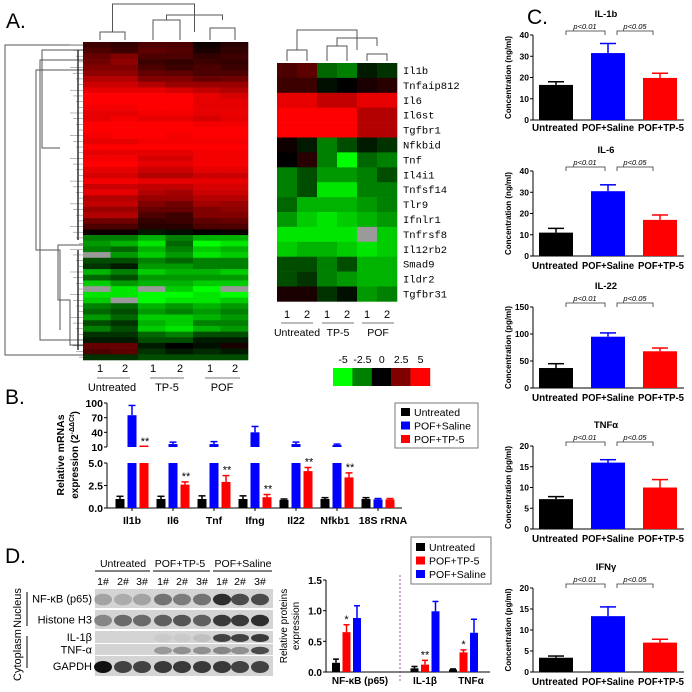  I want to click on significance-bracket, so click(635, 304).